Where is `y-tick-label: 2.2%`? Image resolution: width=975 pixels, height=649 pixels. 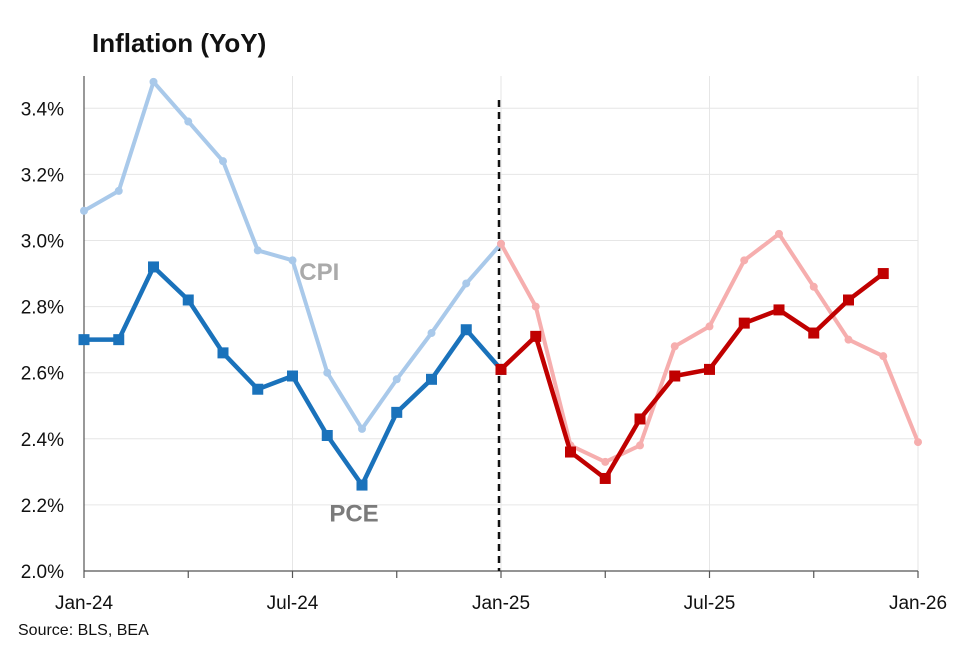 y-tick-label: 2.2% is located at coordinates (42, 506).